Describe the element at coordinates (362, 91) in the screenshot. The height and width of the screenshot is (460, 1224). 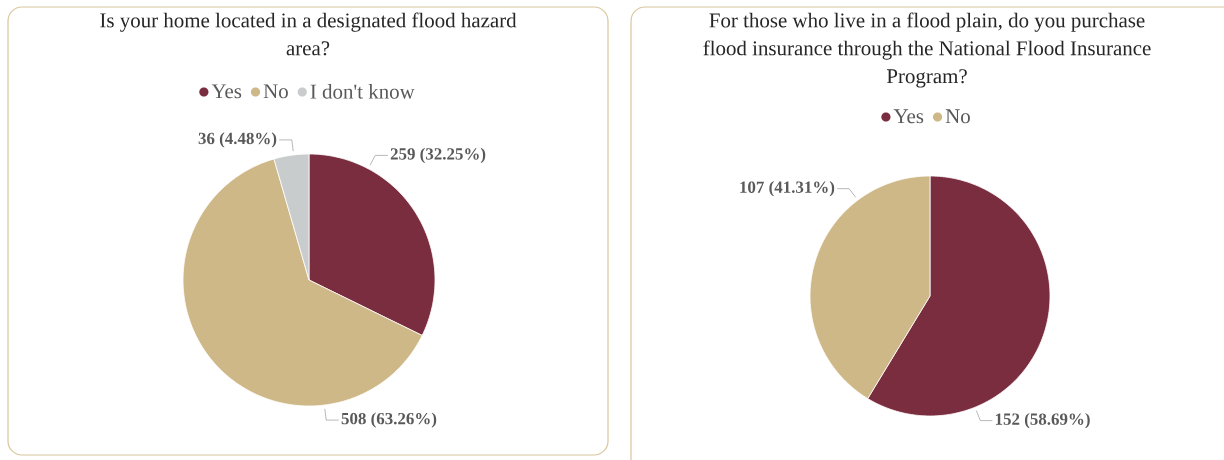
I see `legend-label: I don't know` at that location.